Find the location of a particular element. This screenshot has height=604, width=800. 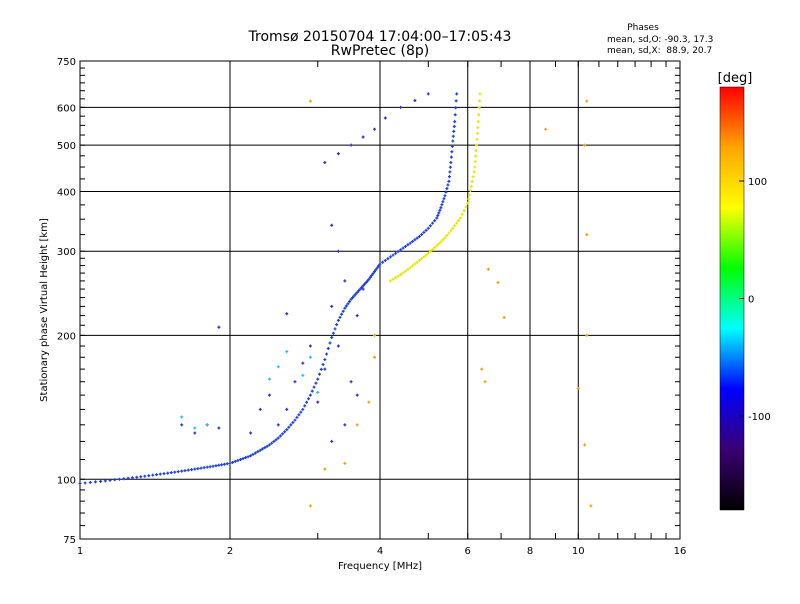

chart-title-line1: Tromsø 20150704 17:04:00–17:05:43 is located at coordinates (380, 37).